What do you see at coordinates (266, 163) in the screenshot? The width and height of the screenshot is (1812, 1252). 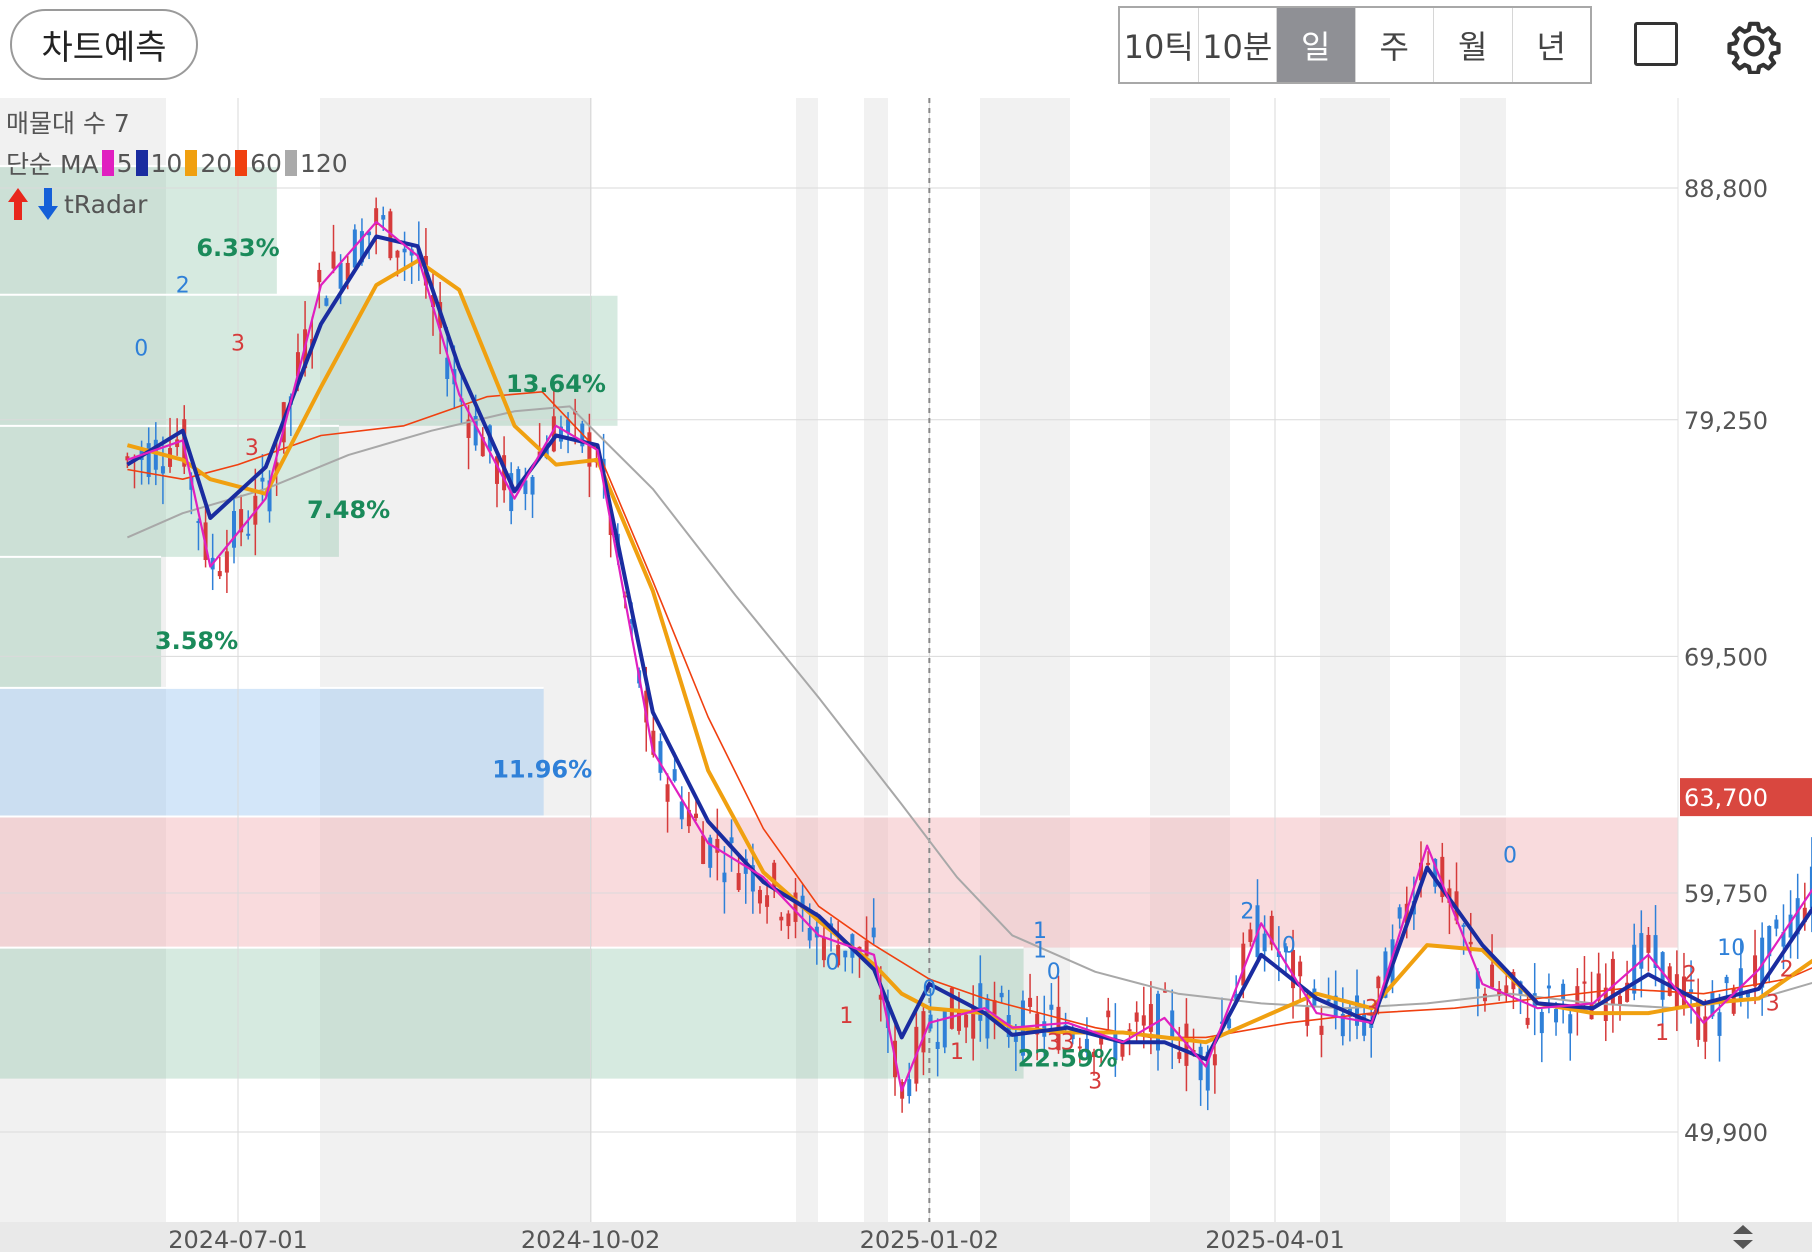 I see `ma60-label: 60` at bounding box center [266, 163].